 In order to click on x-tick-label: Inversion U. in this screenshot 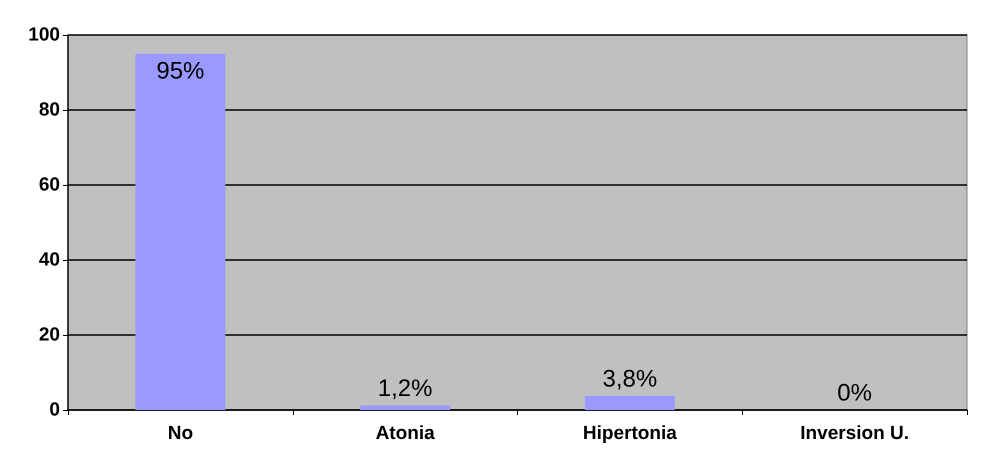, I will do `click(854, 433)`.